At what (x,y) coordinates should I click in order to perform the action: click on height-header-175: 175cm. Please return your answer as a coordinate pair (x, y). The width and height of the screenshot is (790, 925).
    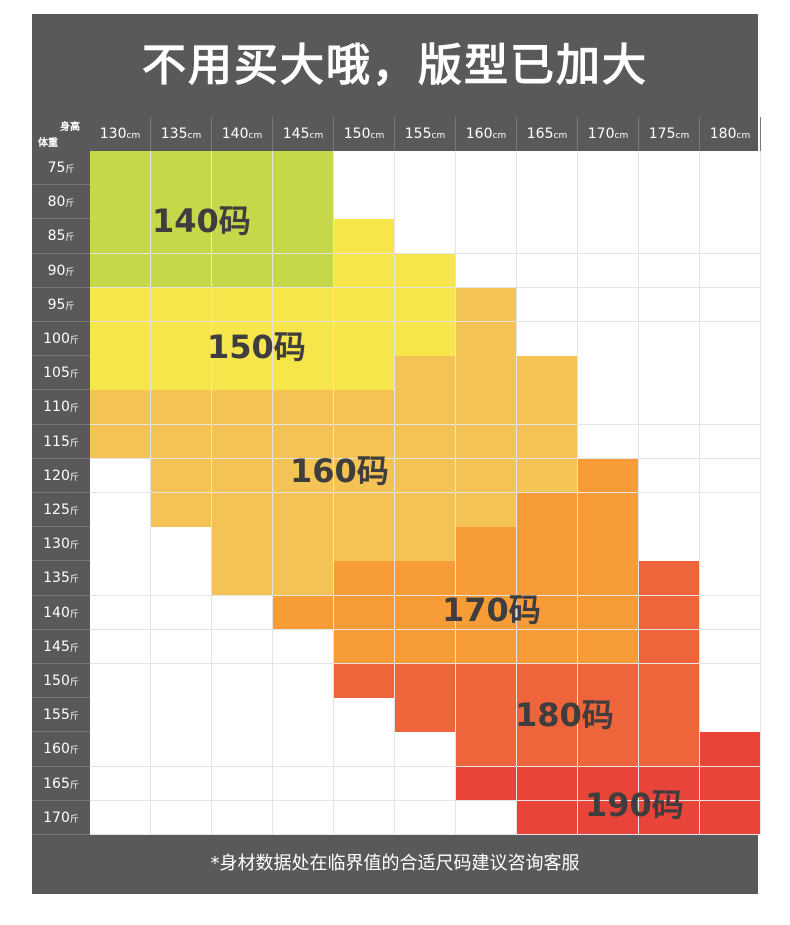
    Looking at the image, I should click on (669, 134).